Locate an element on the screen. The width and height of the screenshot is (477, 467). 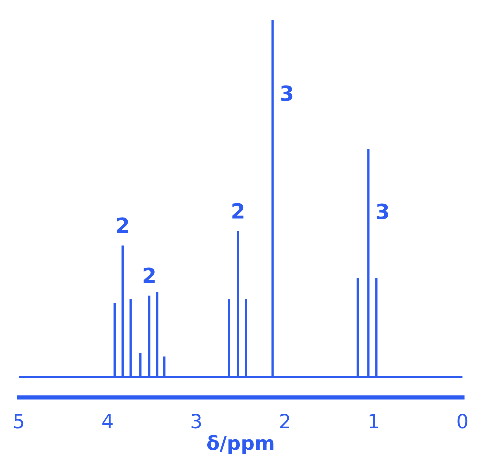
x-tick-label: 3 is located at coordinates (197, 421).